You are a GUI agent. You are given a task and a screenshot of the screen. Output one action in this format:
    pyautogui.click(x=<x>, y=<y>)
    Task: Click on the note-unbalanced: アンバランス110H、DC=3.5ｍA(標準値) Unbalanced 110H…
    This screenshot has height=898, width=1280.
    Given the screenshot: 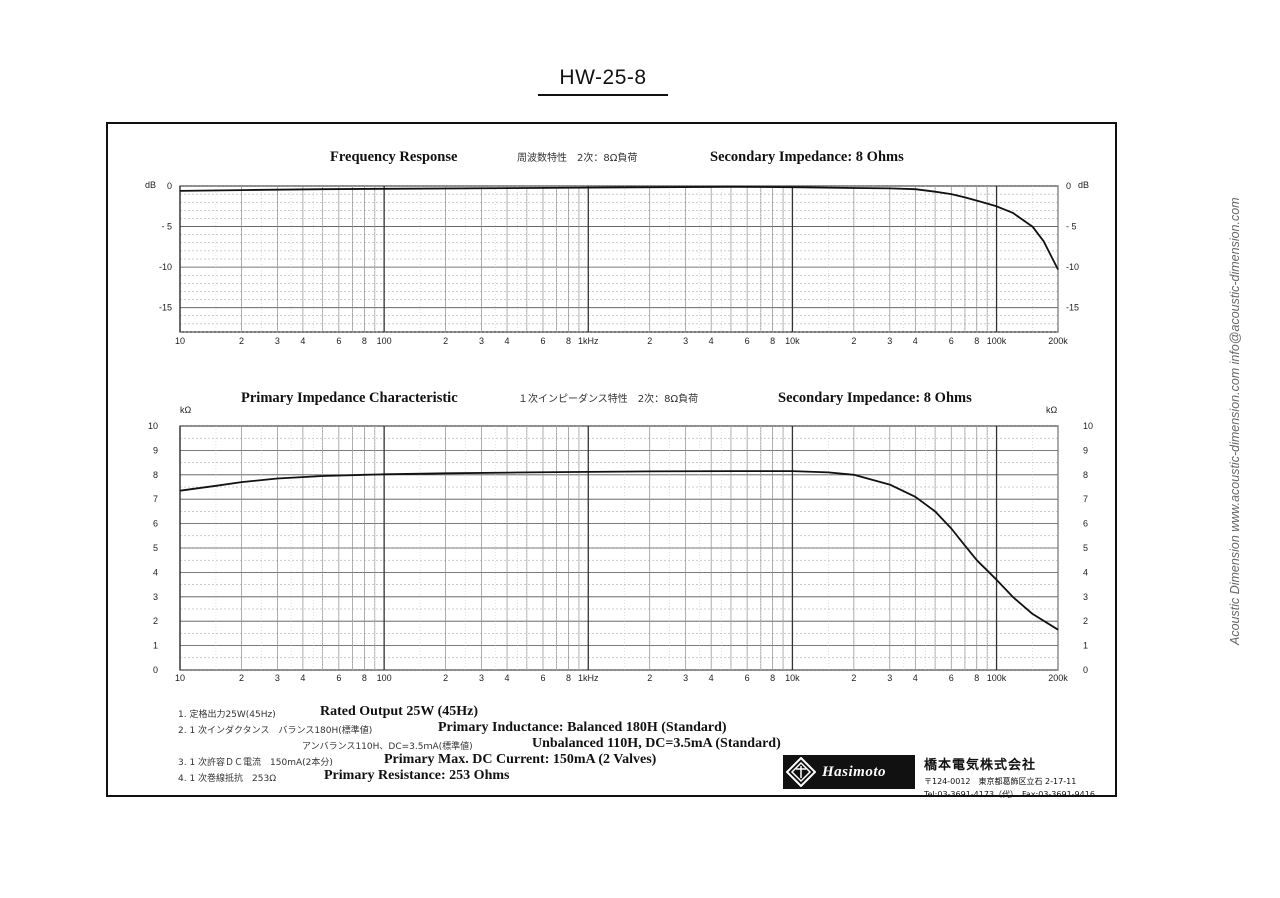 What is the action you would take?
    pyautogui.click(x=498, y=744)
    